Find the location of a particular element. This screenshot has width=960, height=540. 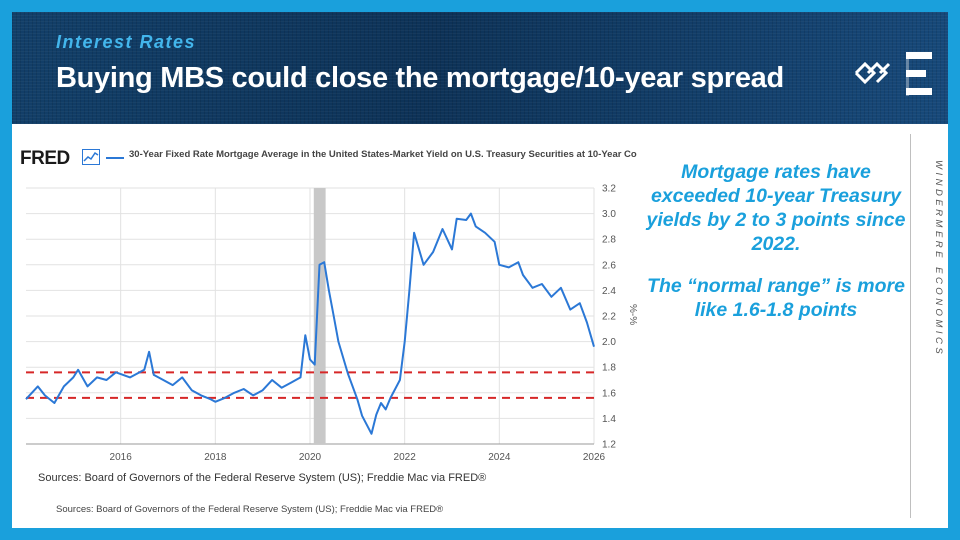

y-tick-label: 2.4 is located at coordinates (609, 291).